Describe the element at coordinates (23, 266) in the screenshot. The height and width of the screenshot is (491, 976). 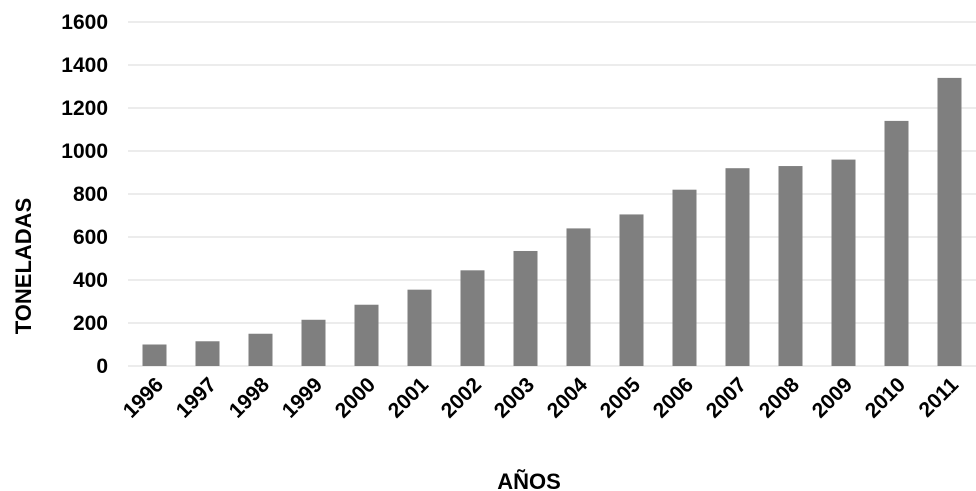
I see `y-axis-title: TONELADAS` at that location.